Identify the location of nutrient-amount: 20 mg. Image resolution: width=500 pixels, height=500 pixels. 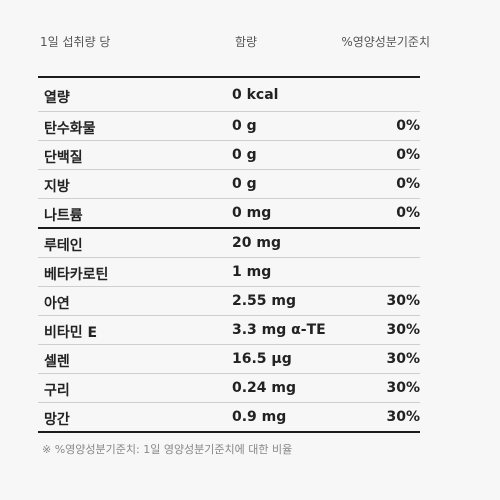
(256, 243).